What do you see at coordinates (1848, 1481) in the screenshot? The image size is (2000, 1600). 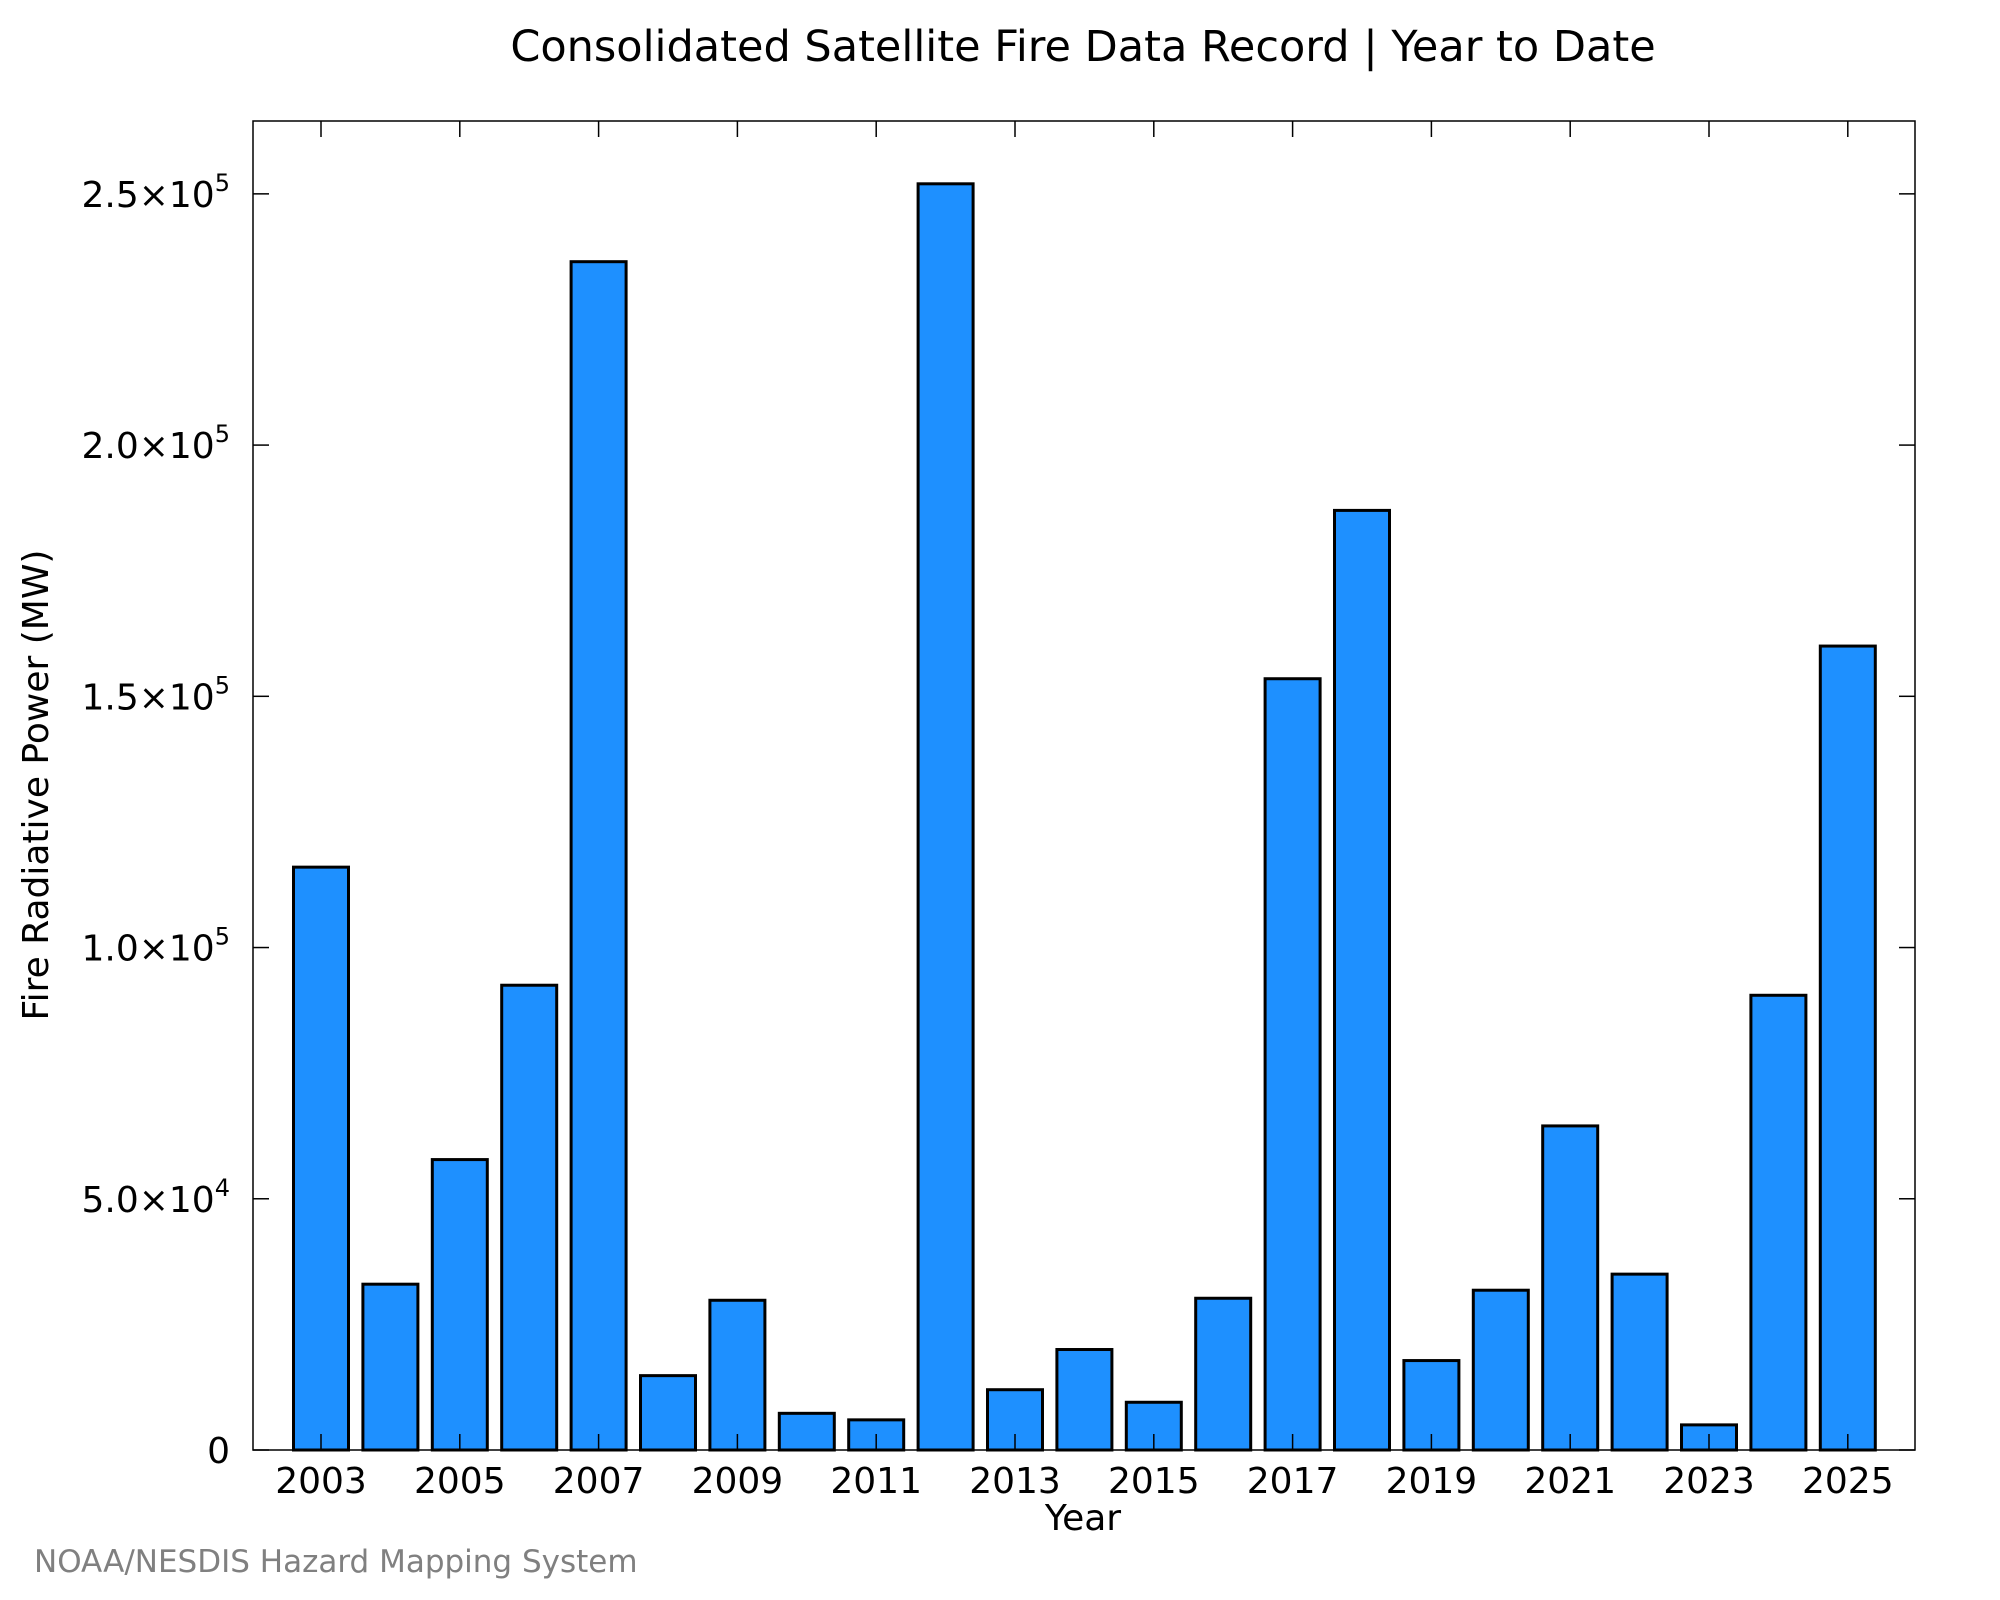 I see `x-tick-label: 2025` at bounding box center [1848, 1481].